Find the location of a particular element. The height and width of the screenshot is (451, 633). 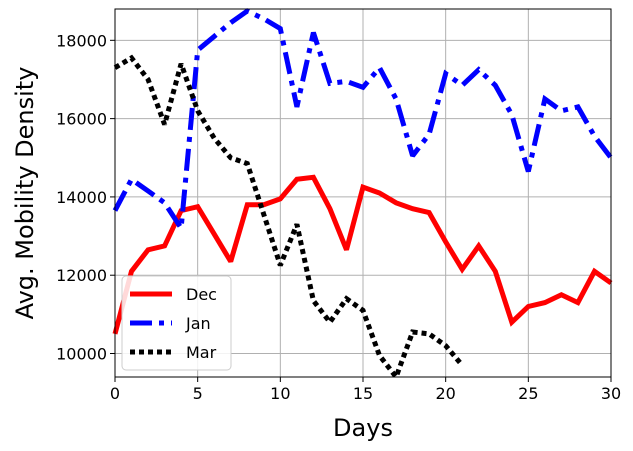

x-tick-label: 25 is located at coordinates (528, 393).